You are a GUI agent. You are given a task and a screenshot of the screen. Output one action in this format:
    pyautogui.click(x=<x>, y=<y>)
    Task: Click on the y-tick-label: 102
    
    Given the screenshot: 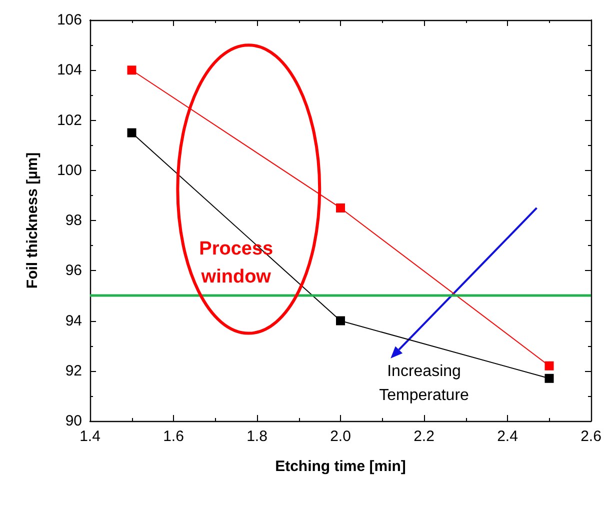 What is the action you would take?
    pyautogui.click(x=69, y=120)
    